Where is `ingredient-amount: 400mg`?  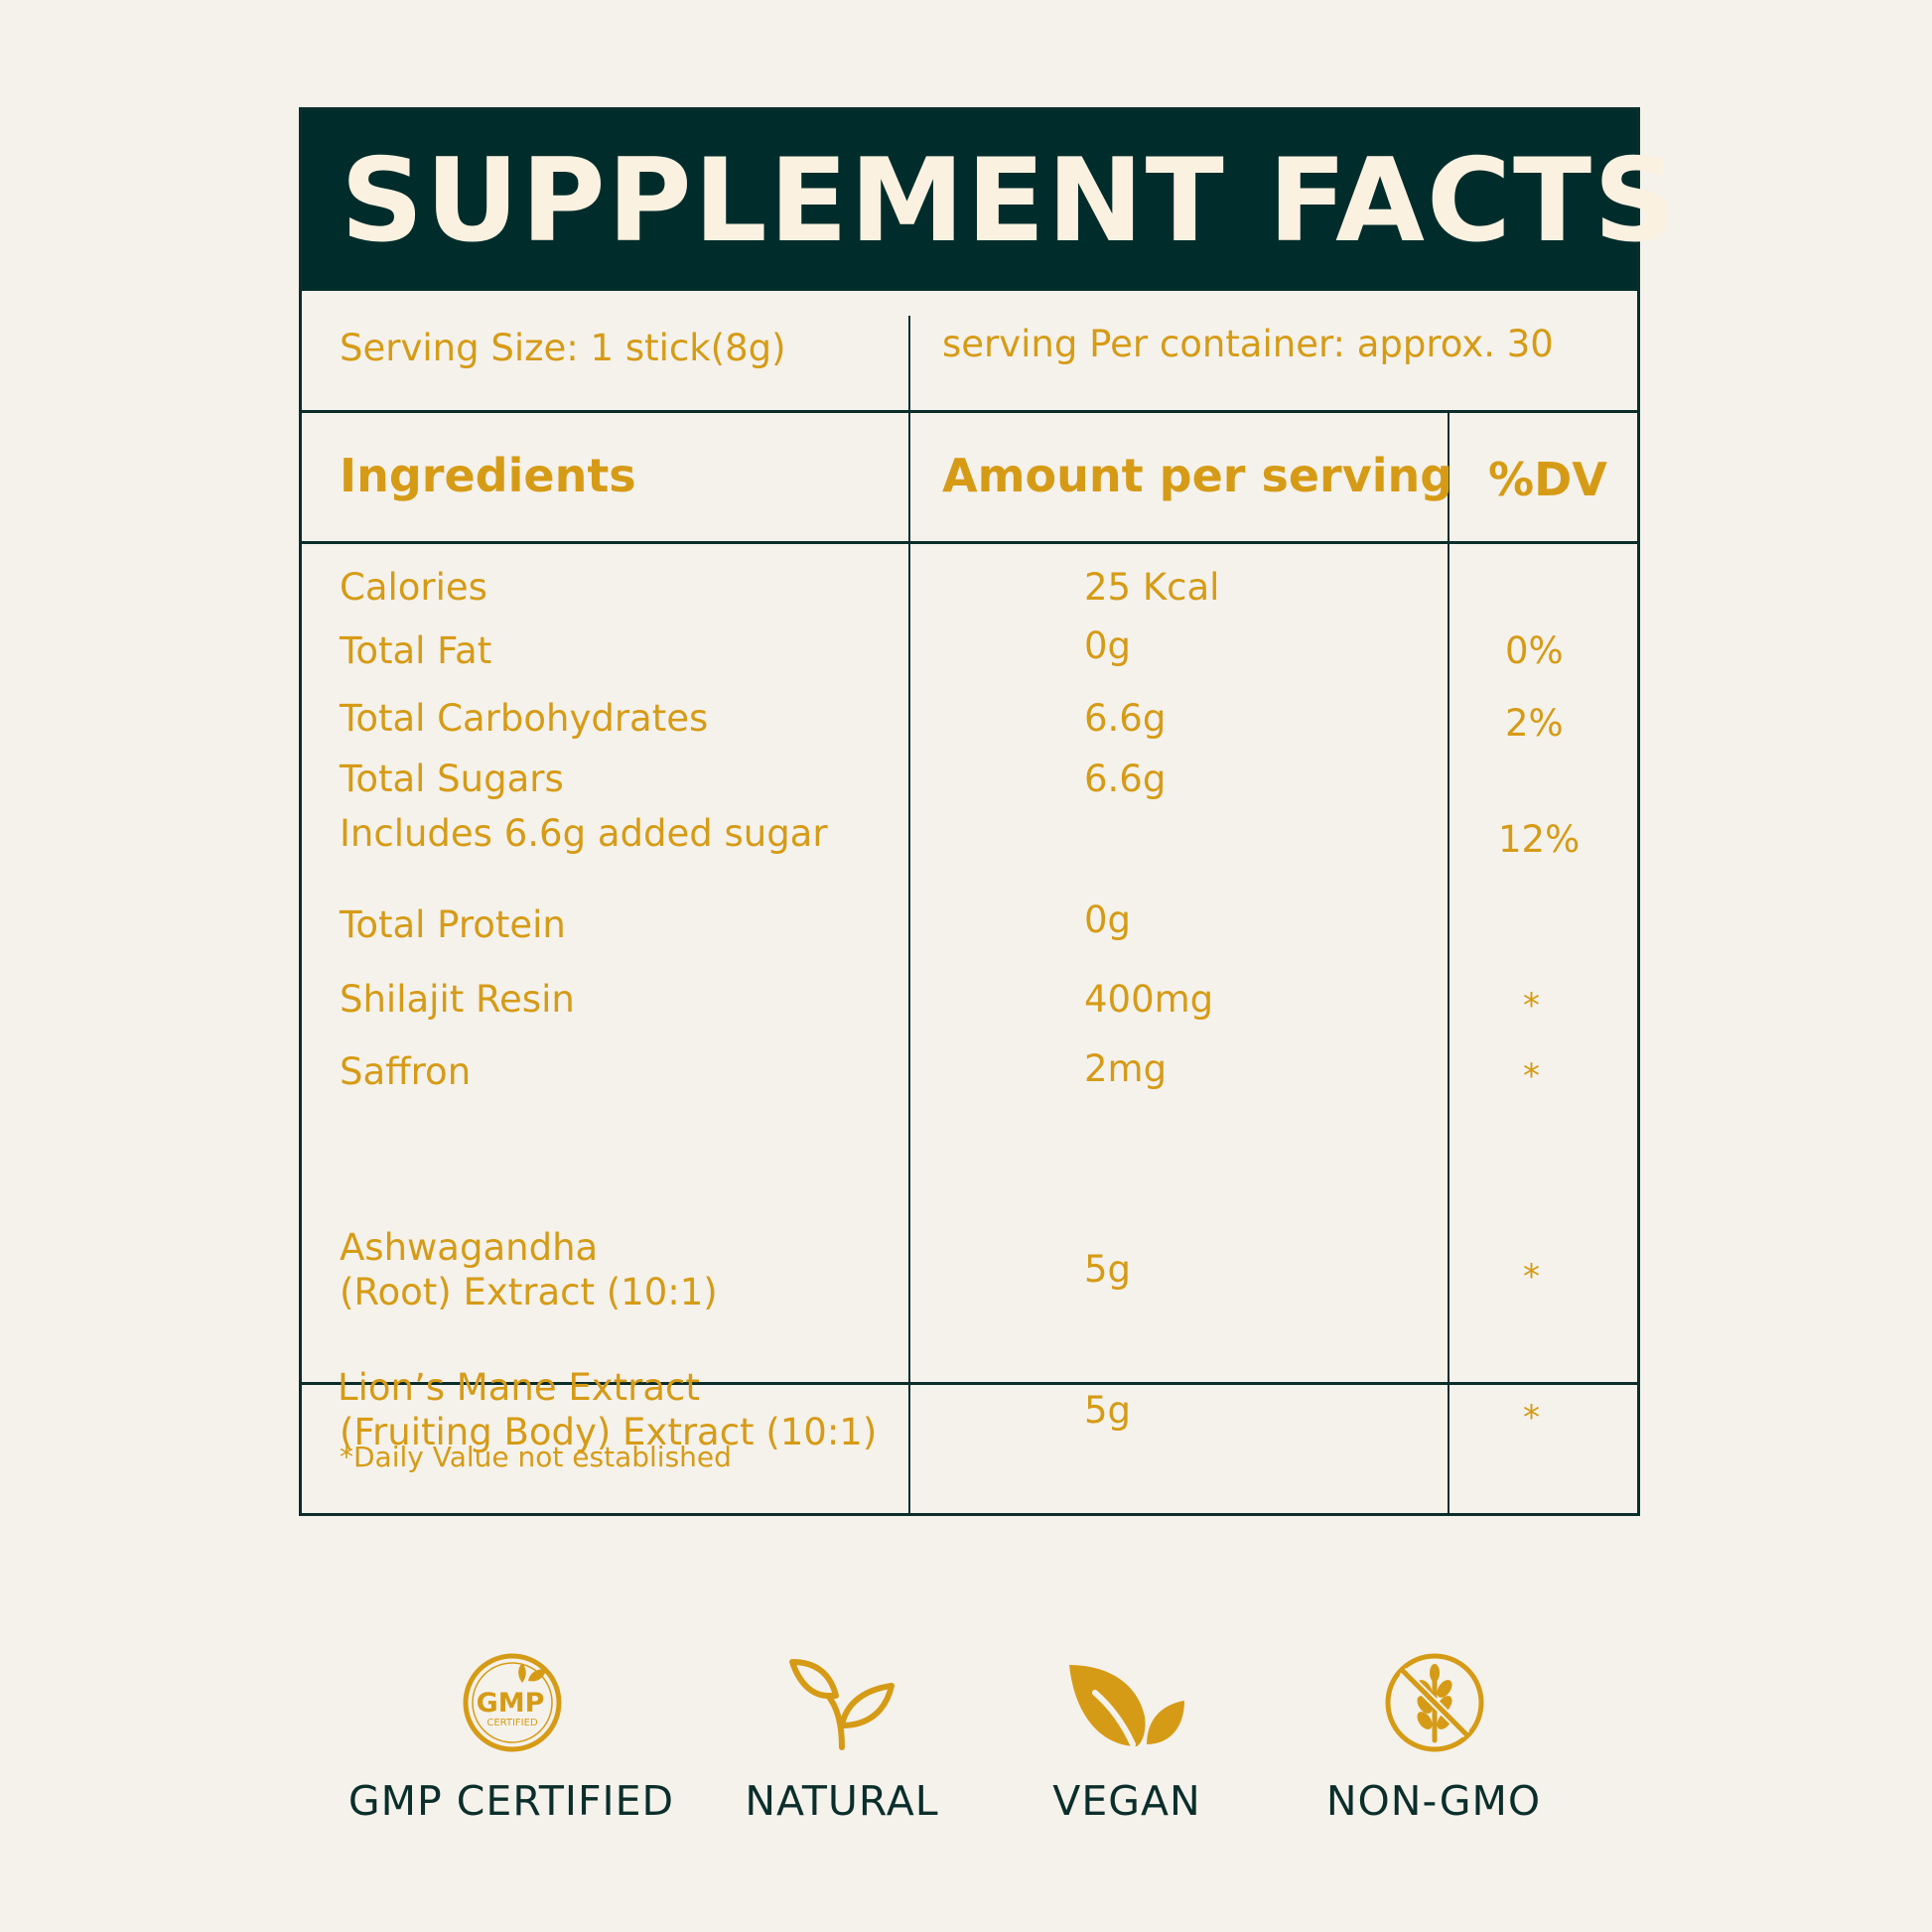
ingredient-amount: 400mg is located at coordinates (1149, 1000).